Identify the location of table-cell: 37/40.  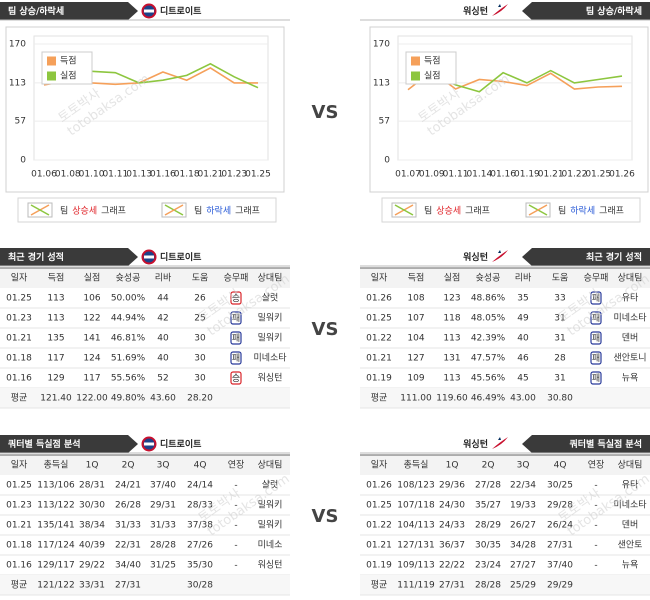
(560, 566).